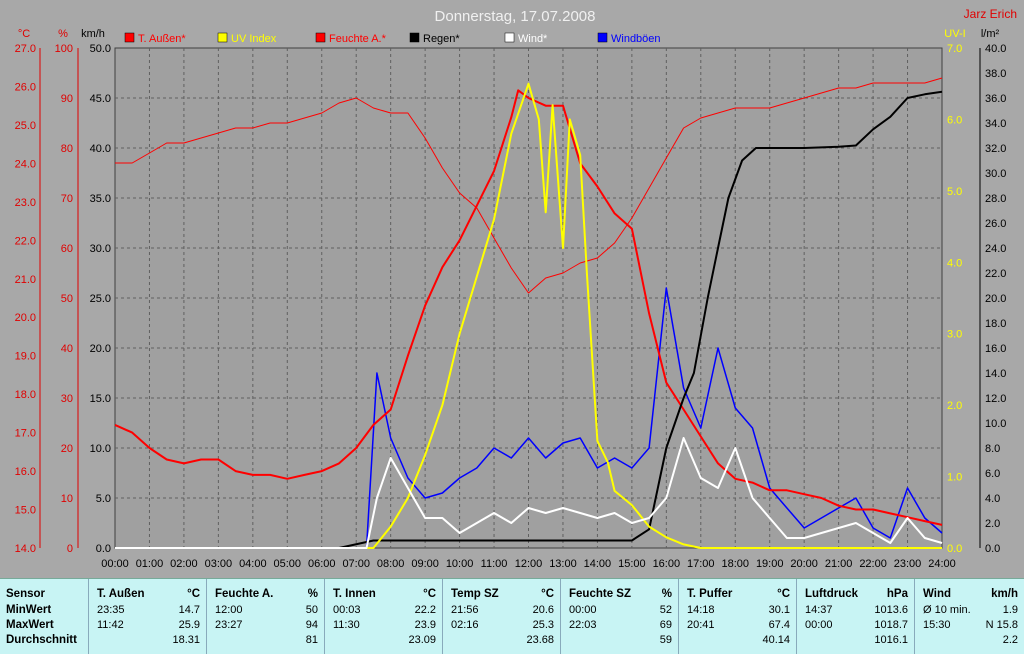 The width and height of the screenshot is (1024, 654). I want to click on table-header-label: Luftdruck, so click(832, 594).